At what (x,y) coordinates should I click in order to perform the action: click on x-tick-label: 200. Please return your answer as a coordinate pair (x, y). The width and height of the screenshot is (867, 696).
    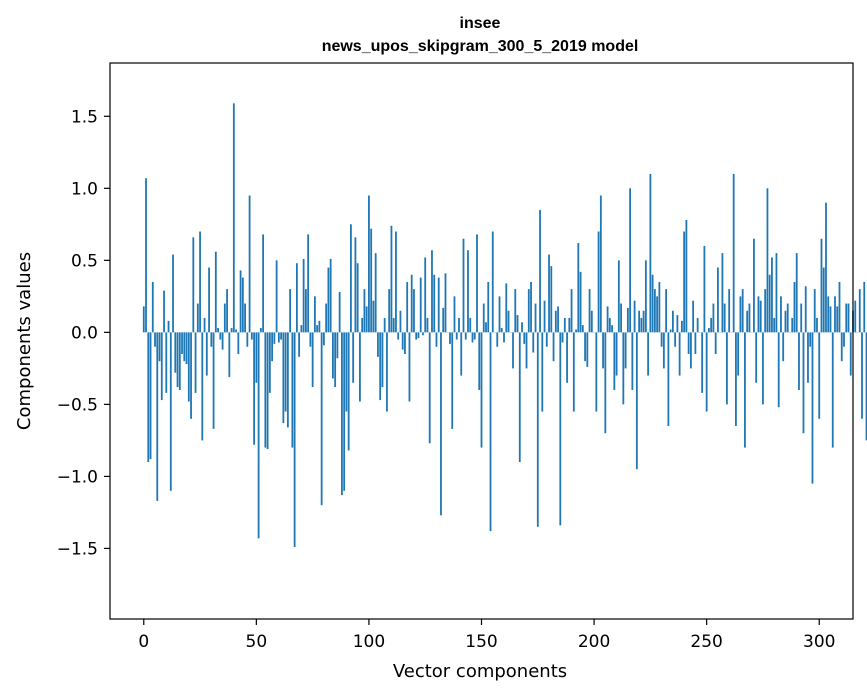
    Looking at the image, I should click on (594, 642).